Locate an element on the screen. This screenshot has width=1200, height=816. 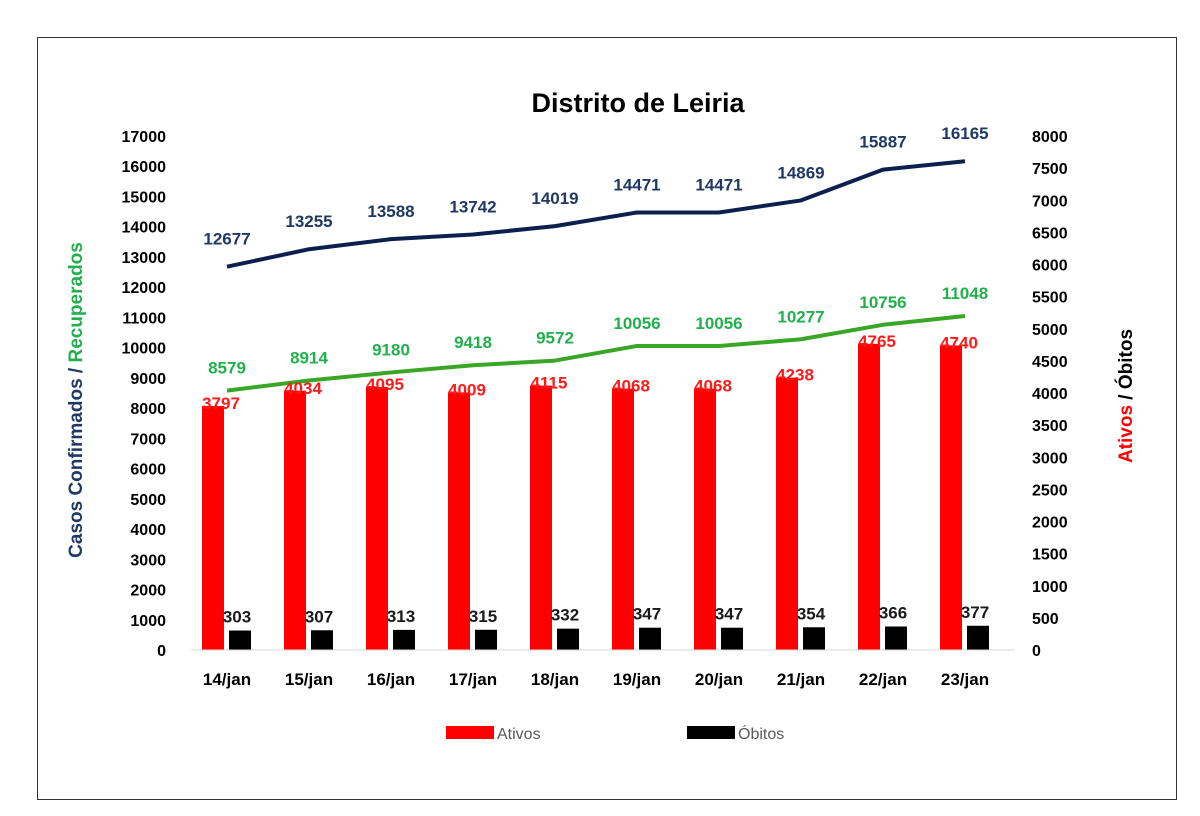
data-label-confirmados: 16165 is located at coordinates (964, 133).